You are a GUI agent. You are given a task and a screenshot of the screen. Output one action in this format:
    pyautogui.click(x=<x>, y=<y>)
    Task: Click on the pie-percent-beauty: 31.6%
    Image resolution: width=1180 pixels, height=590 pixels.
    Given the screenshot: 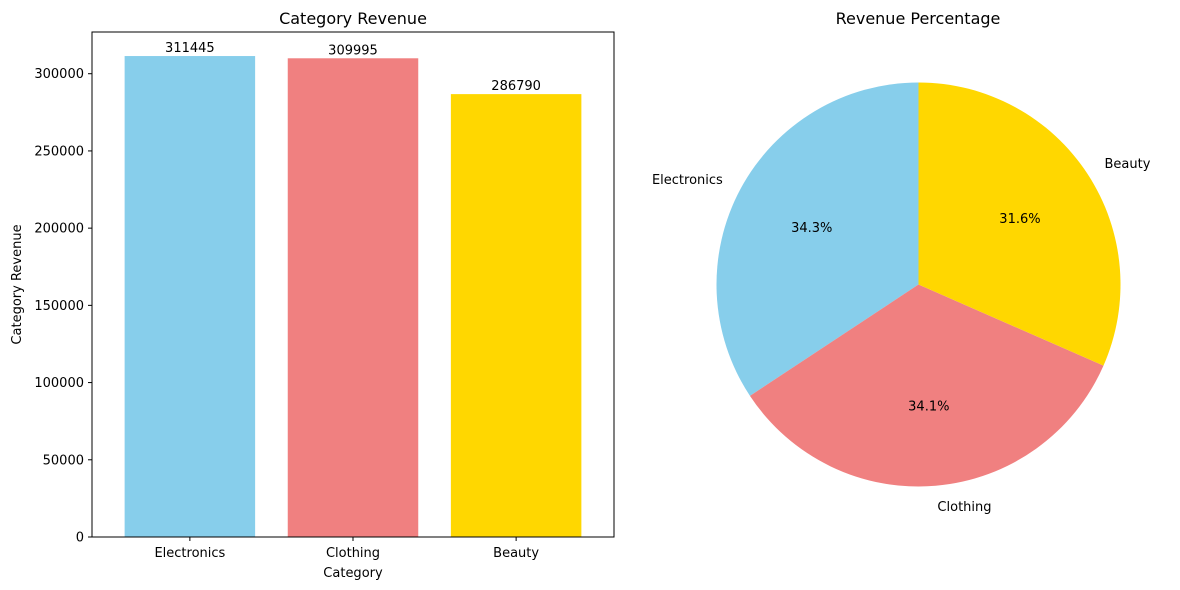 What is the action you would take?
    pyautogui.click(x=1019, y=219)
    